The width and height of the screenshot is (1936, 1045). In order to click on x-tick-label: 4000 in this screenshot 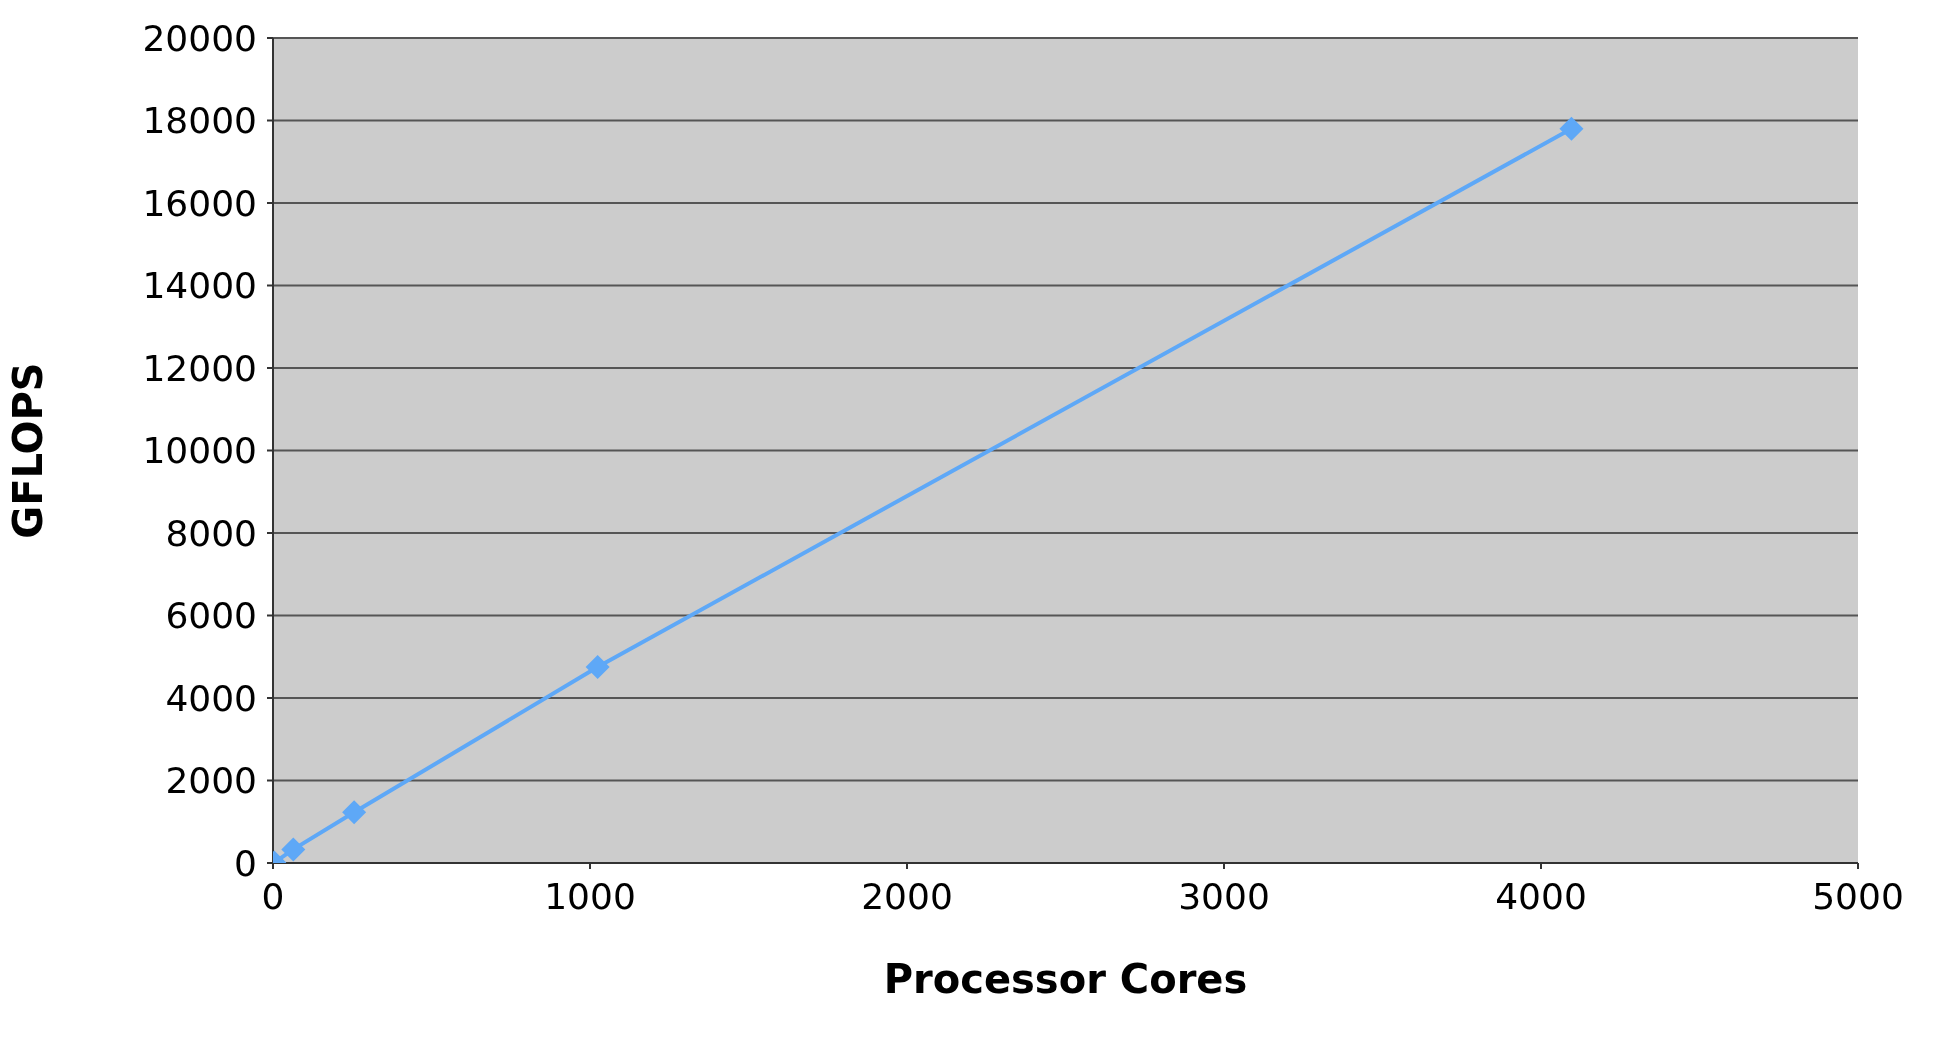, I will do `click(1541, 896)`.